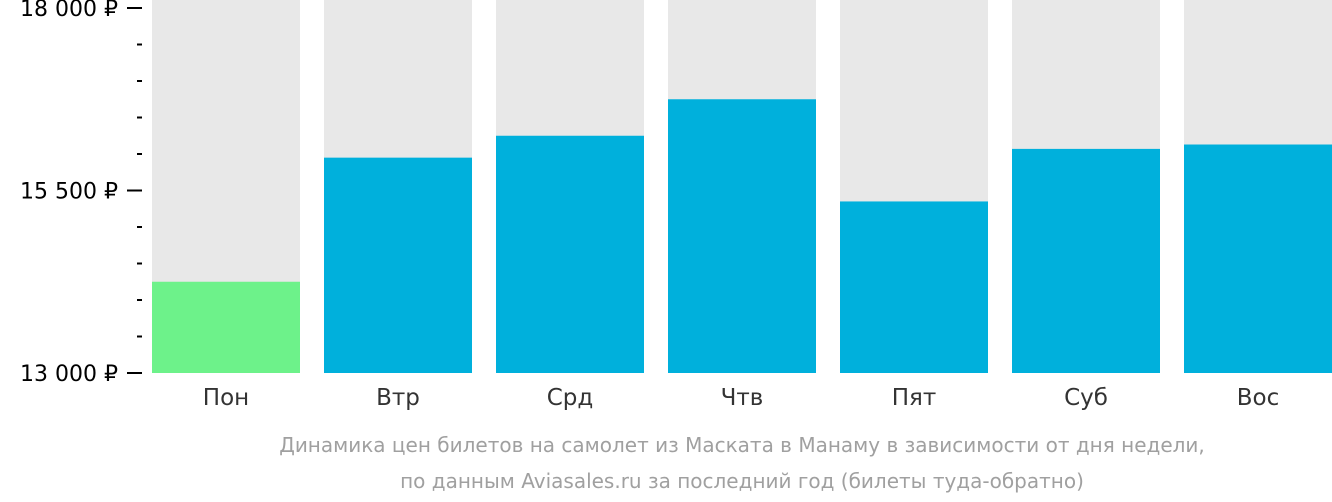 The image size is (1332, 502). Describe the element at coordinates (1258, 398) in the screenshot. I see `x-tick-label: Вос` at that location.